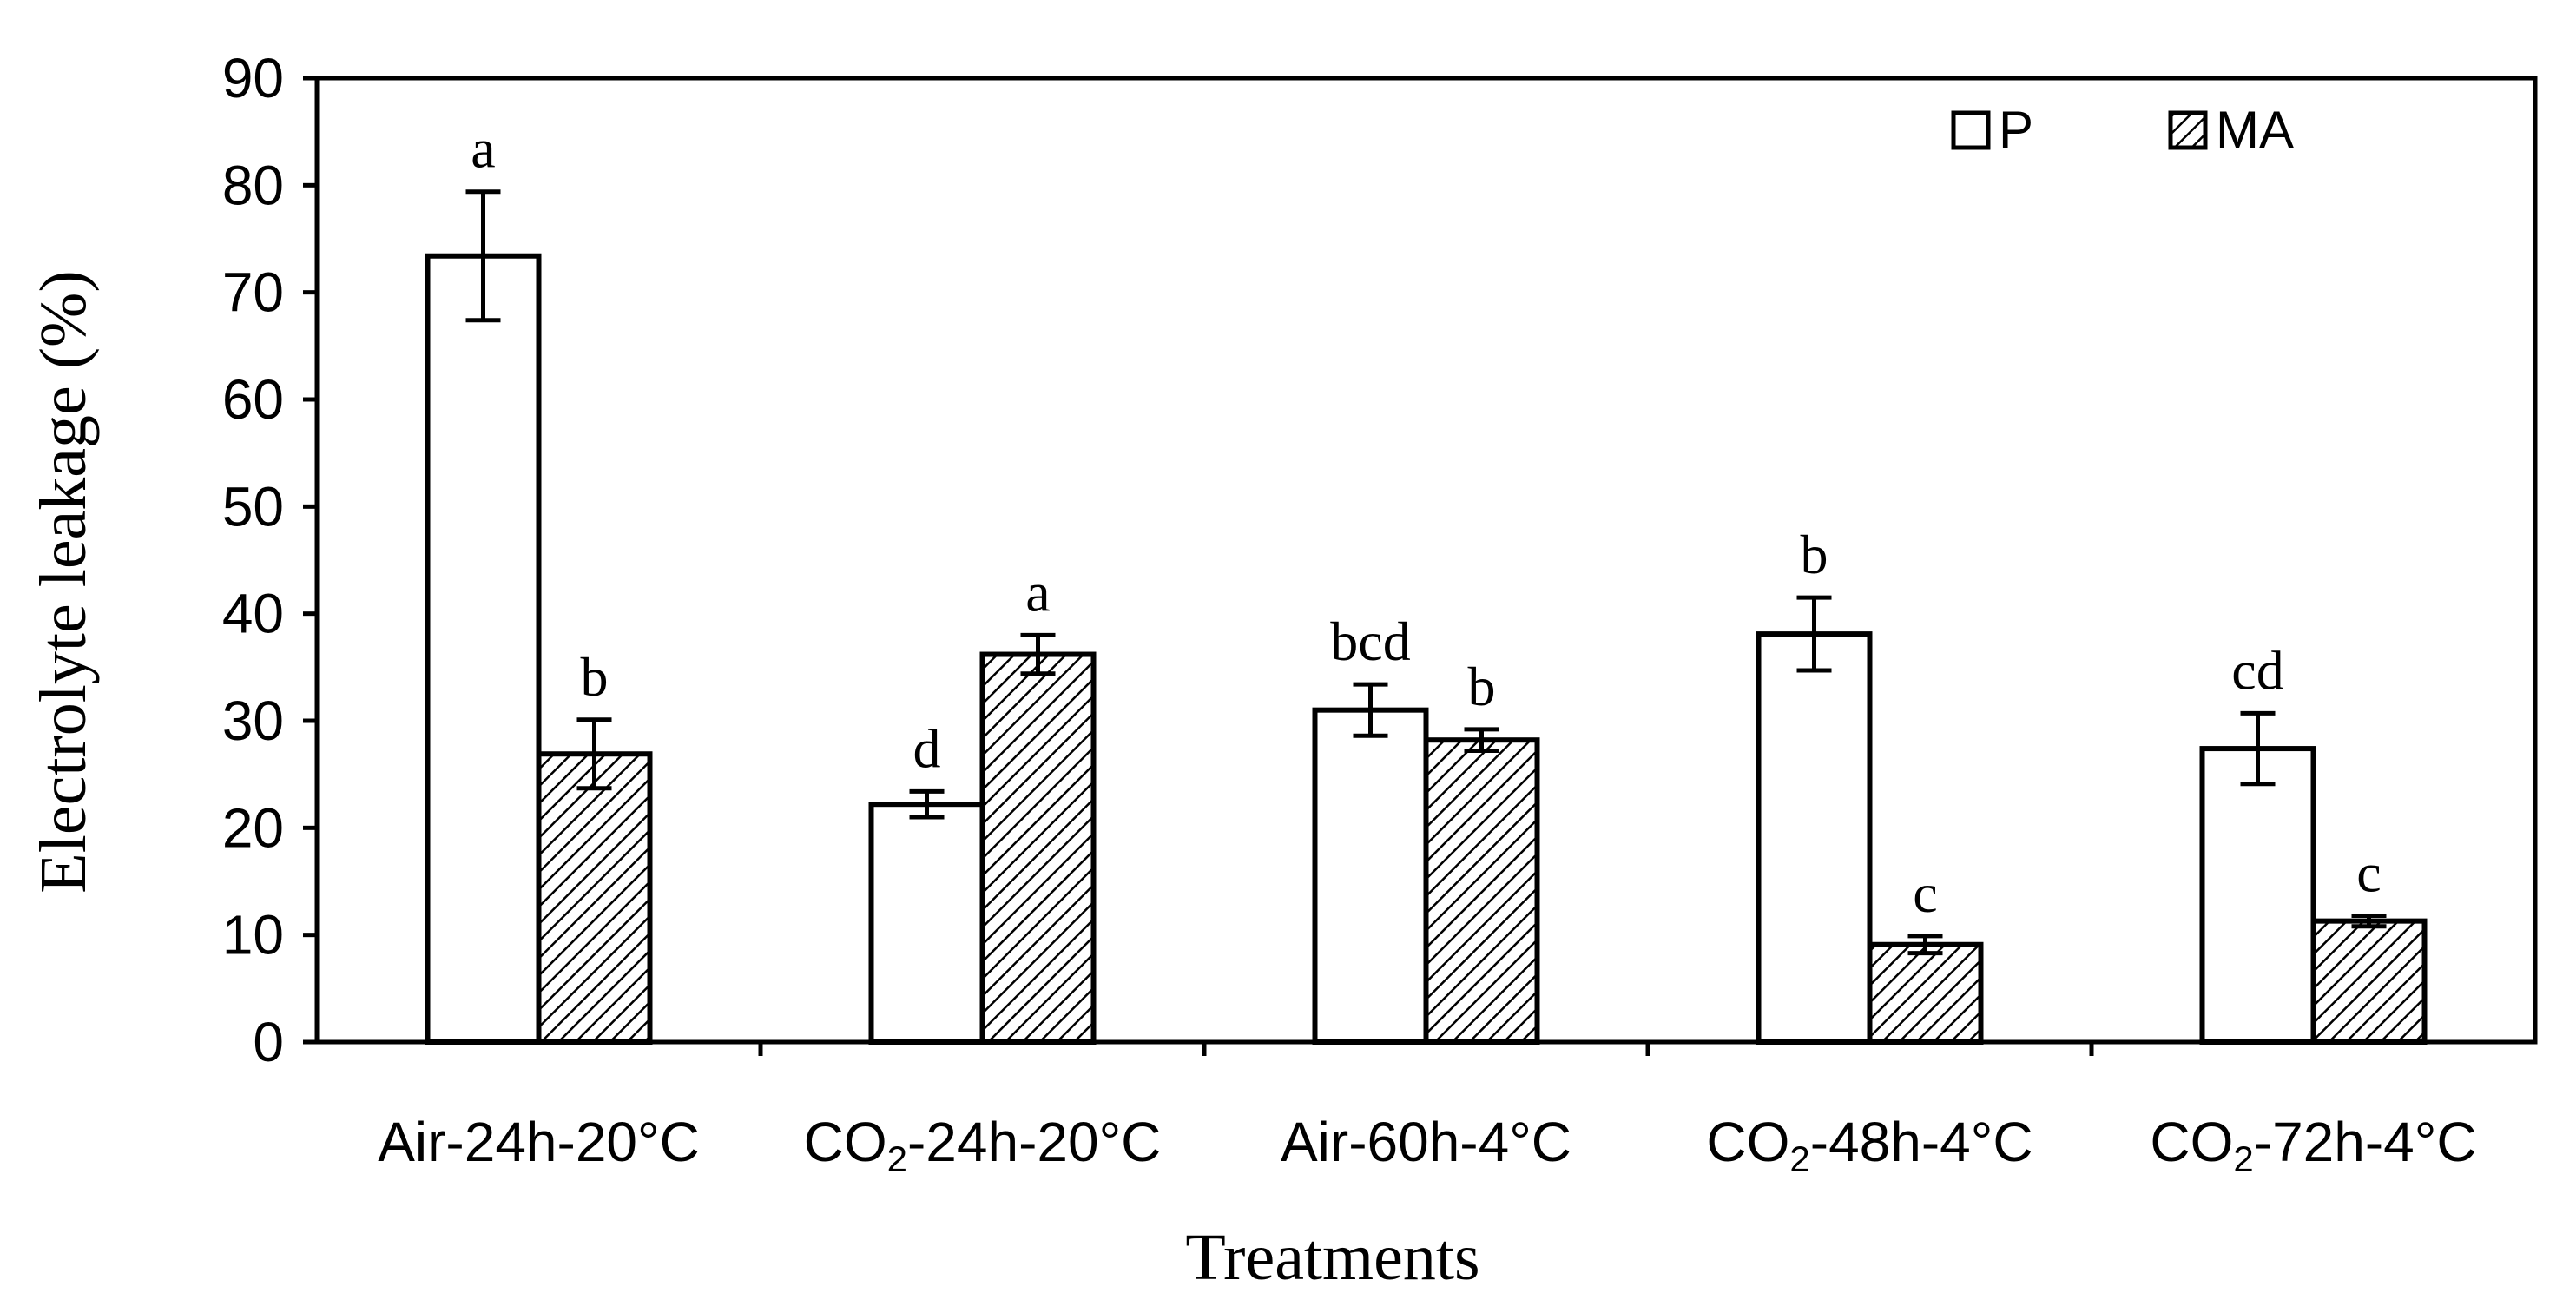  Describe the element at coordinates (983, 1145) in the screenshot. I see `x-category-label: CO2-24h-20°C` at that location.